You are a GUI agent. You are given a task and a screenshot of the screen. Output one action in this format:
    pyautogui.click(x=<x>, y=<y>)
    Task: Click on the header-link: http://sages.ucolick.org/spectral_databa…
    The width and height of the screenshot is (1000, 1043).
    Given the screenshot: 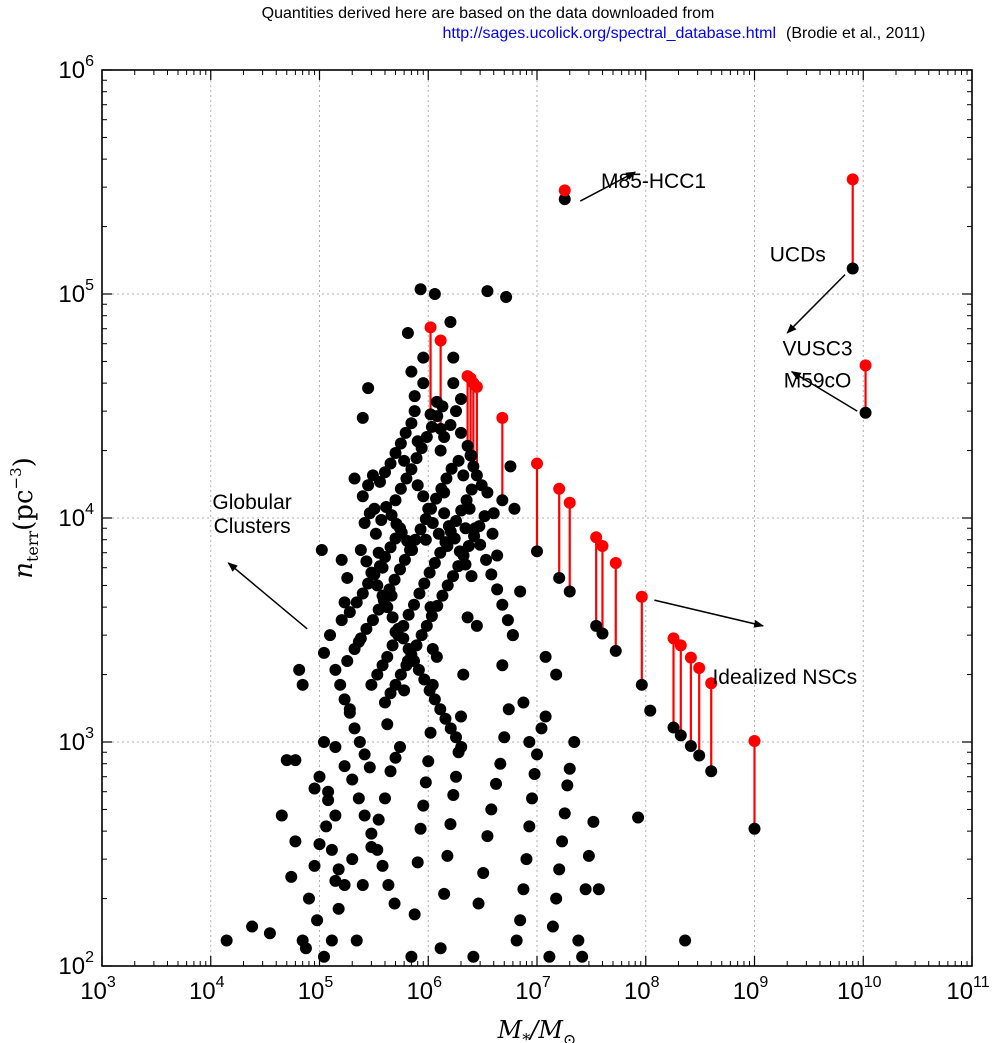 What is the action you would take?
    pyautogui.click(x=609, y=33)
    